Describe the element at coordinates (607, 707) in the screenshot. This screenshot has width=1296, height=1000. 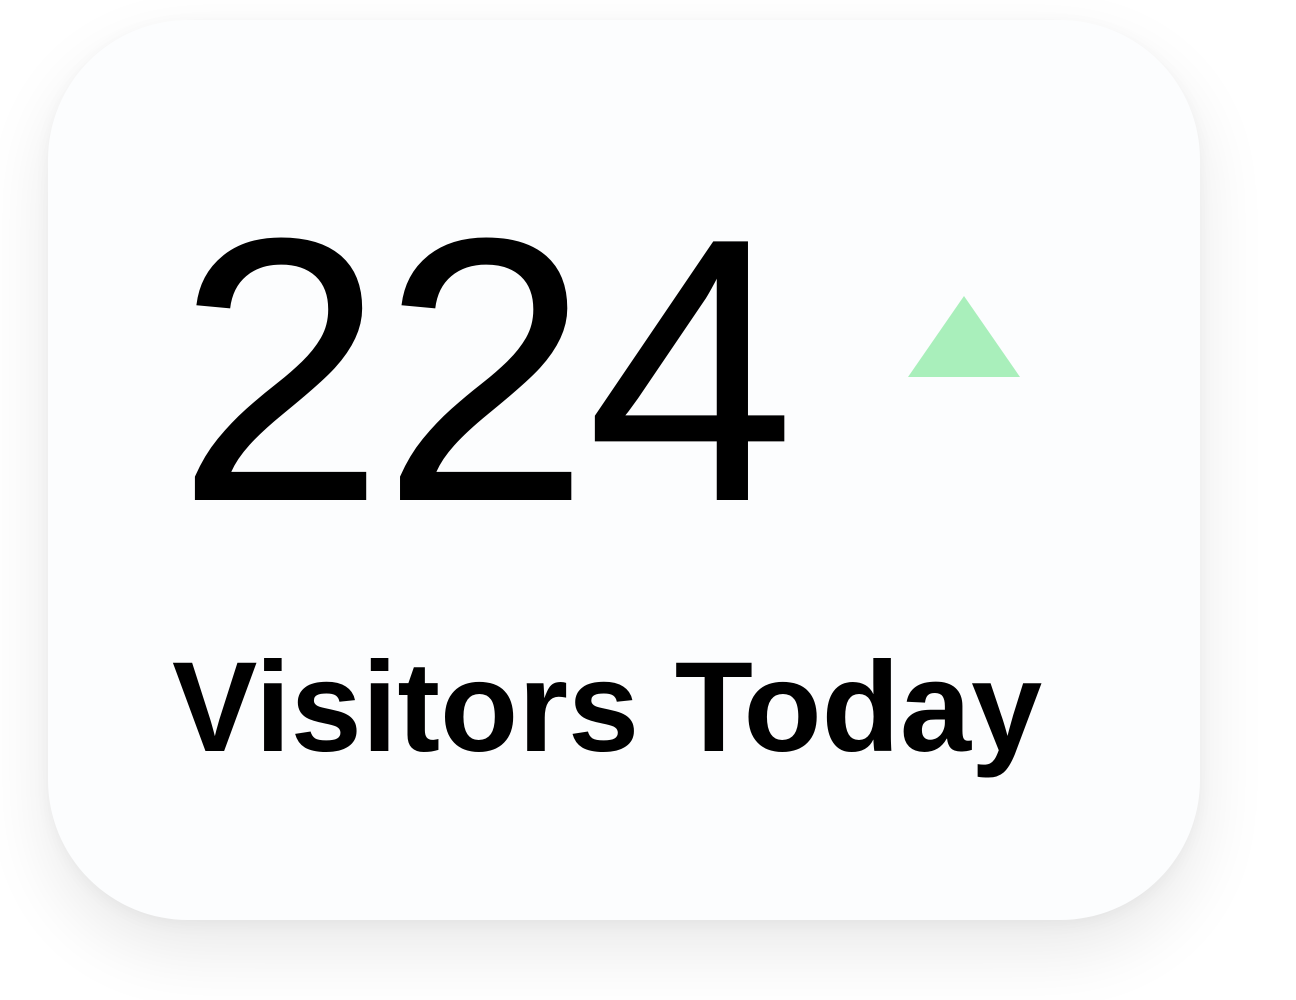
I see `card-label: Visitors Today` at that location.